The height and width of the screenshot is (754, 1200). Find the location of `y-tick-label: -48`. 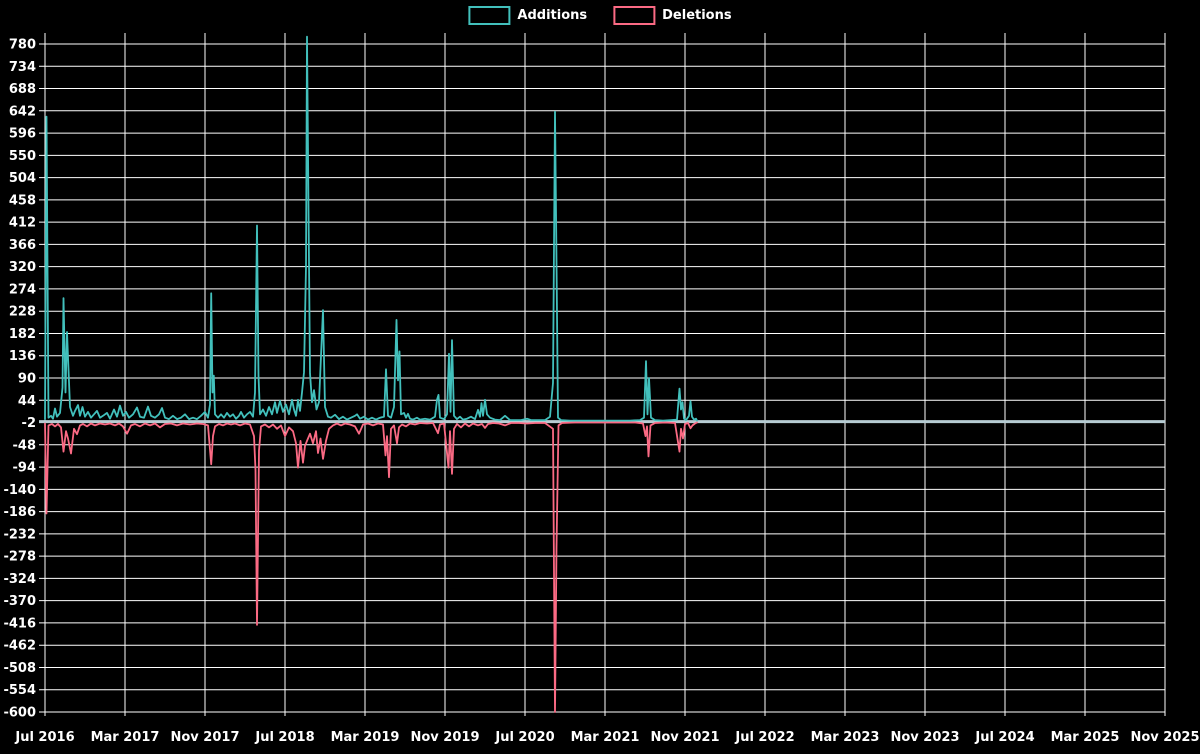

y-tick-label: -48 is located at coordinates (25, 445).